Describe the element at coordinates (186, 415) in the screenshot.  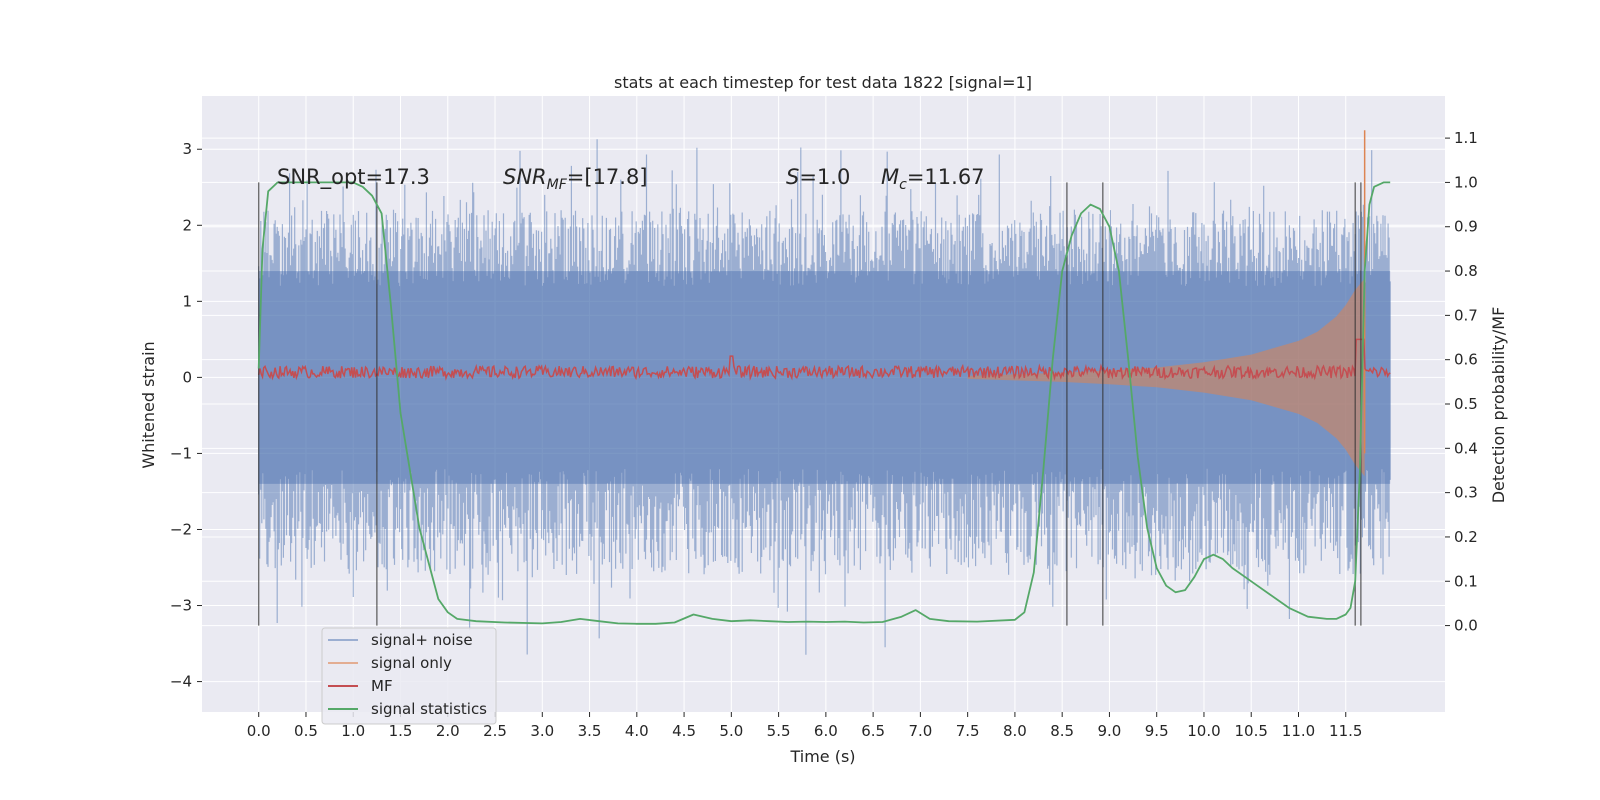
I see `y-ticks: −4 −3 −2 −1 0 1 2 3` at that location.